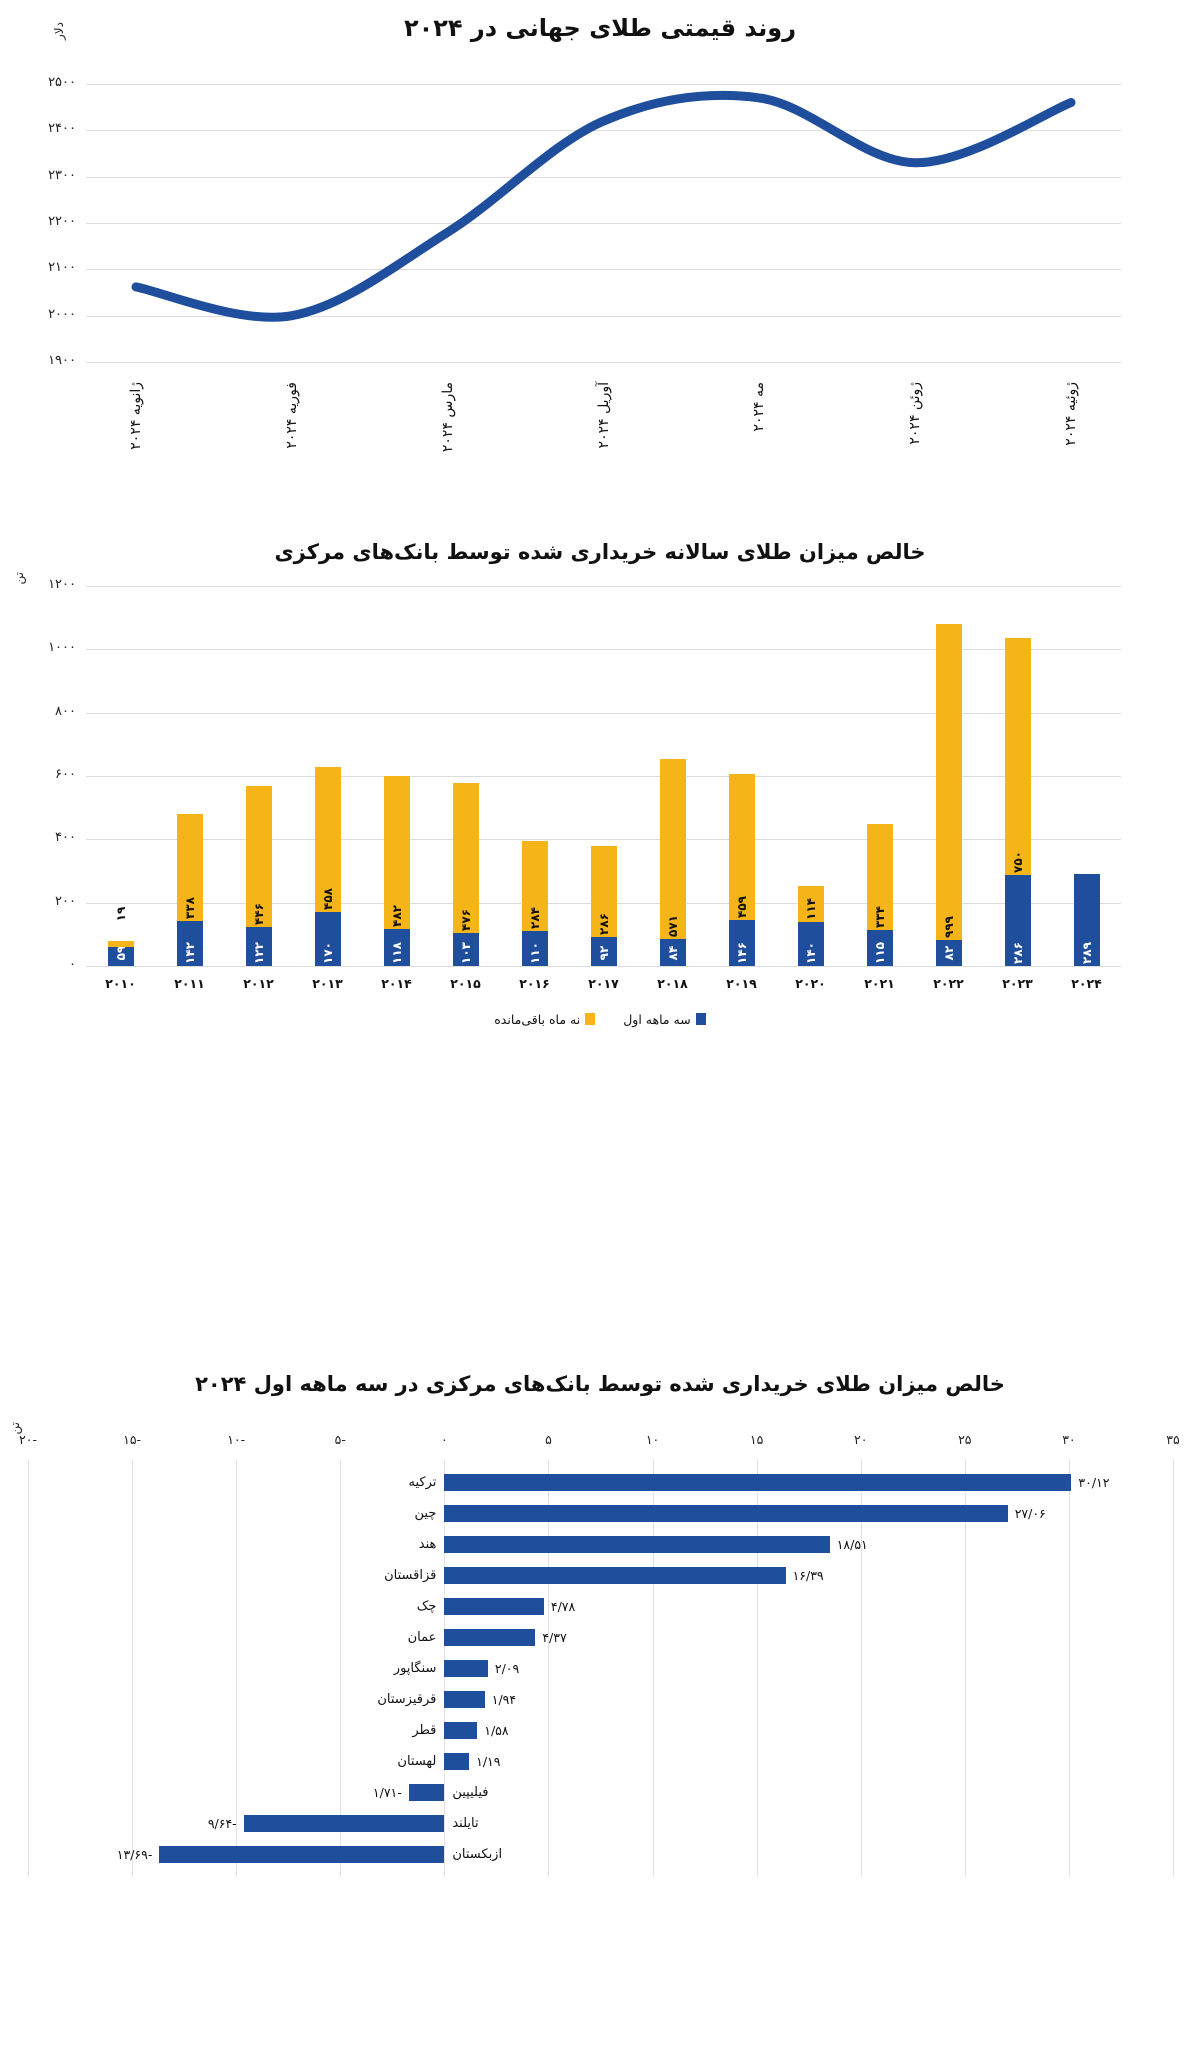 The image size is (1200, 2064). Describe the element at coordinates (590, 1019) in the screenshot. I see `chart2-legend-swatch` at that location.